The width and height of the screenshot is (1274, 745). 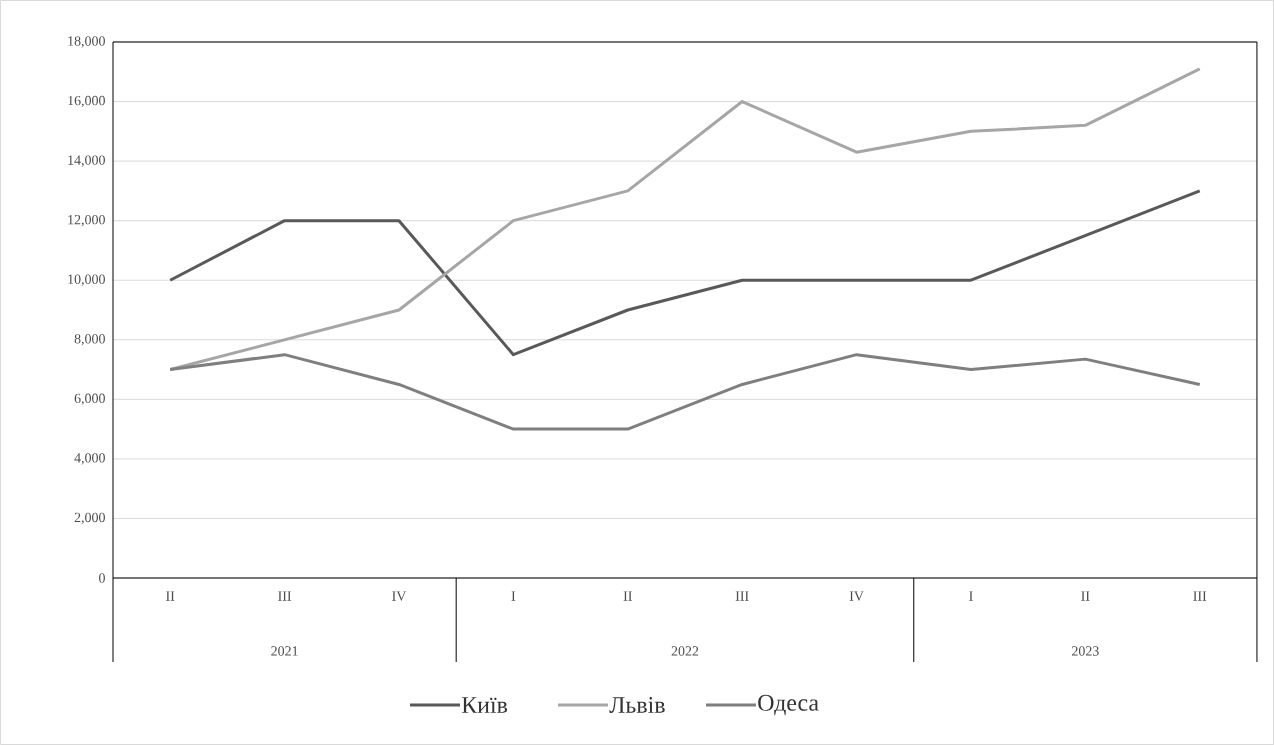 What do you see at coordinates (788, 705) in the screenshot?
I see `legend-label: Одеса` at bounding box center [788, 705].